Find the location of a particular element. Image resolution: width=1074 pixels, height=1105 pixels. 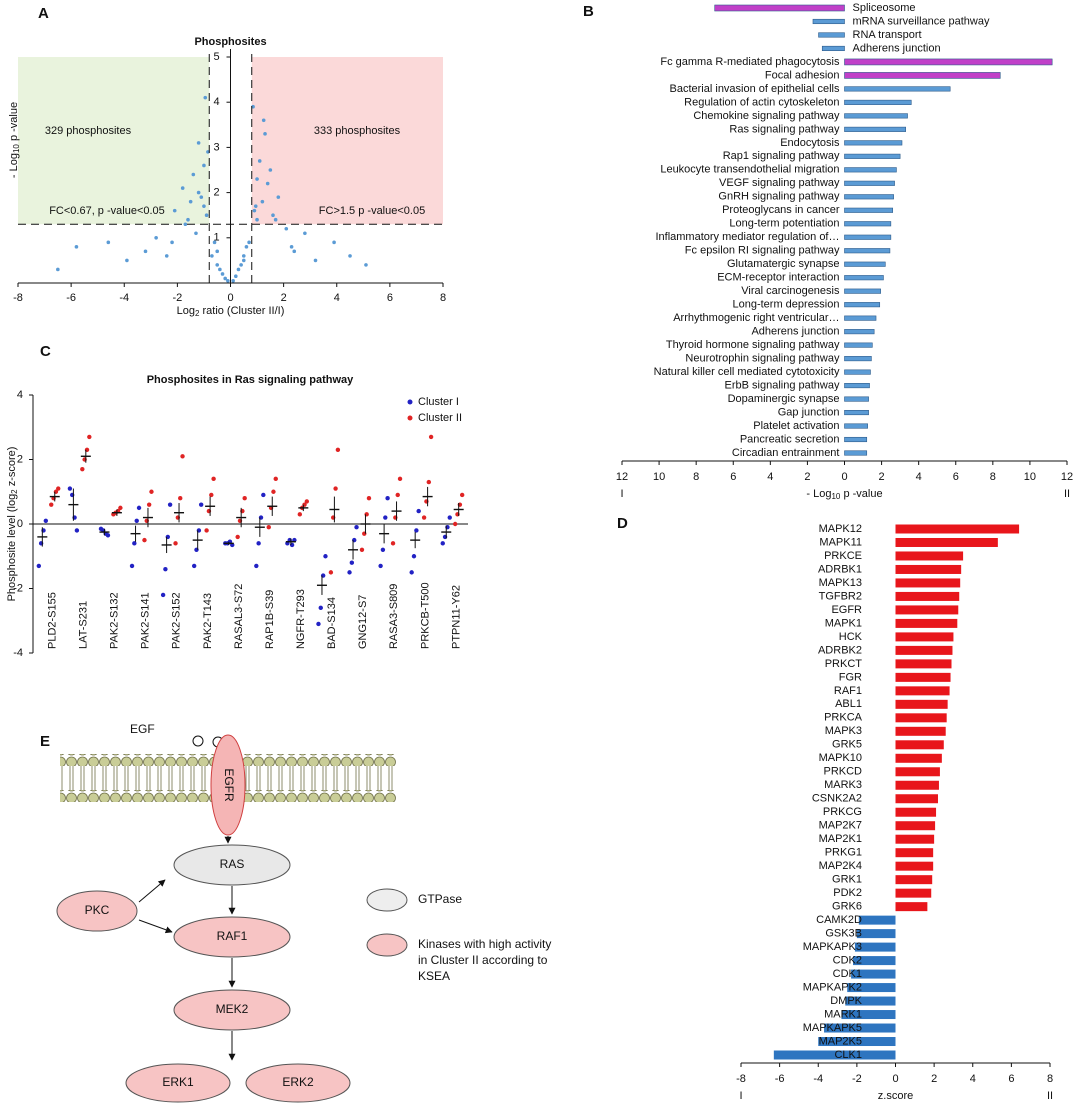

category-label: Regulation of actin cytoskeleton is located at coordinates (761, 102).